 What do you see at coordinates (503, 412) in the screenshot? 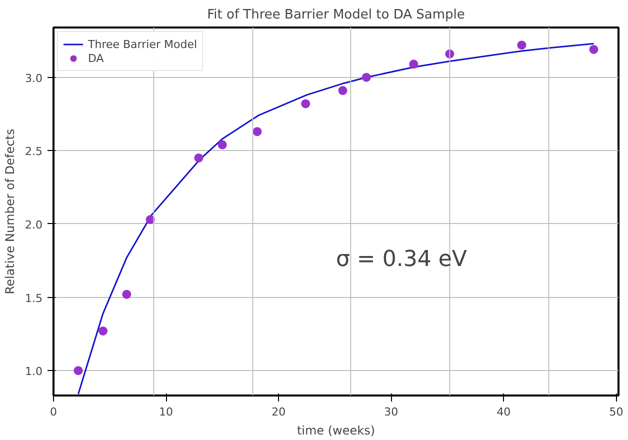
I see `x-tick-label: 40` at bounding box center [503, 412].